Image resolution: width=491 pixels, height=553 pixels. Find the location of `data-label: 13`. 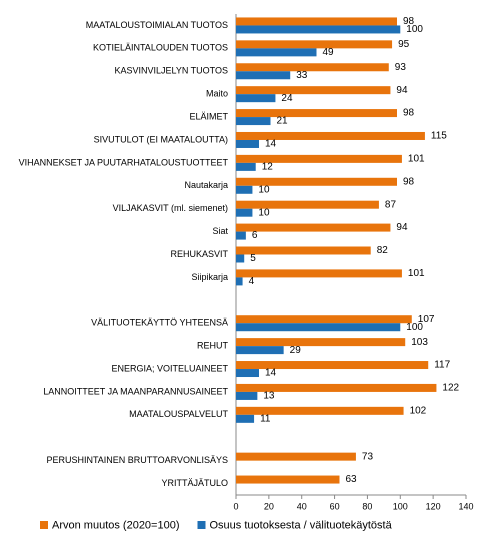

data-label: 13 is located at coordinates (269, 396).